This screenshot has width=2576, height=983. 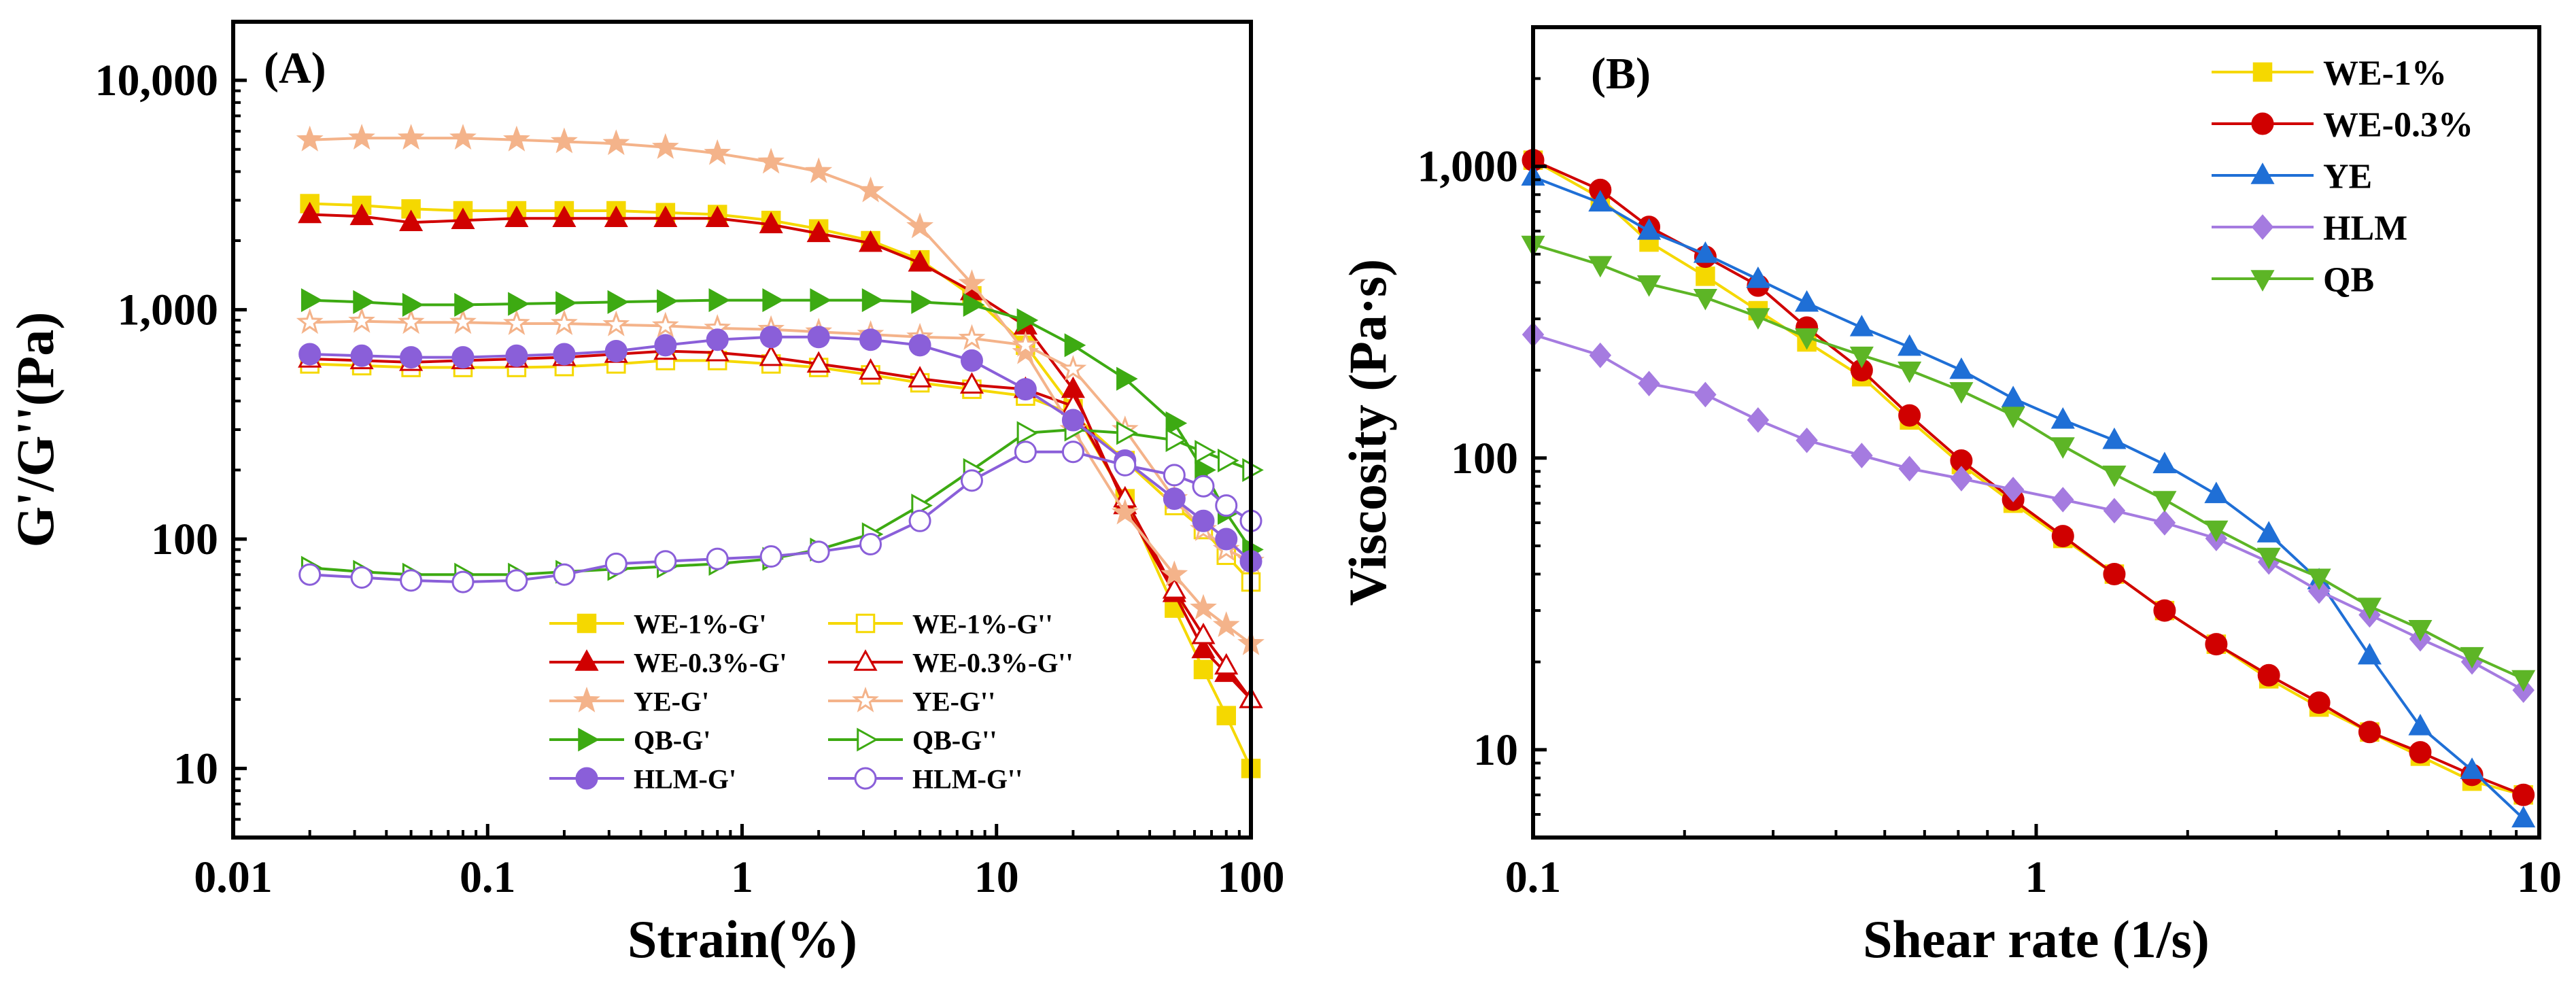 What do you see at coordinates (2036, 940) in the screenshot?
I see `panel-b-x-axis-title: Shear rate (1/s)` at bounding box center [2036, 940].